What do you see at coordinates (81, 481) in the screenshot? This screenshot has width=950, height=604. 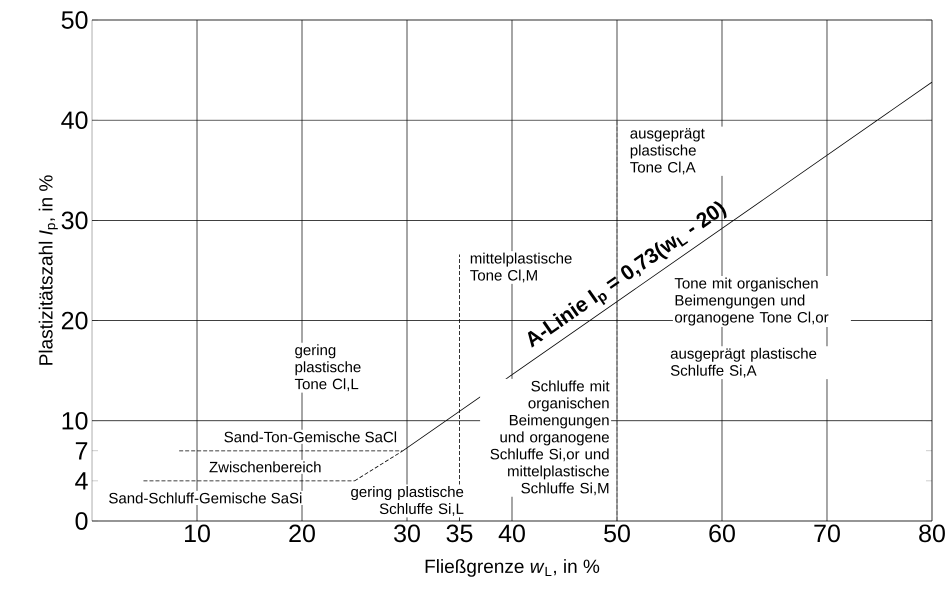 I see `y-tick-label: 4` at bounding box center [81, 481].